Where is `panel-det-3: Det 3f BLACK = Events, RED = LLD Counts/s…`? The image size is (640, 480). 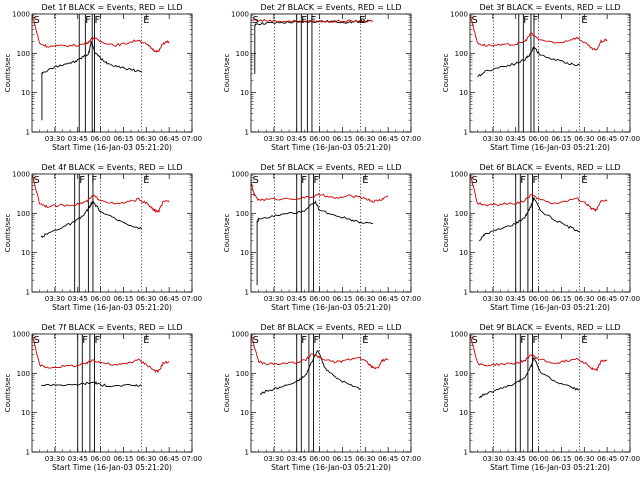
panel-det-3: Det 3f BLACK = Events, RED = LLD Counts/s… is located at coordinates (541, 77).